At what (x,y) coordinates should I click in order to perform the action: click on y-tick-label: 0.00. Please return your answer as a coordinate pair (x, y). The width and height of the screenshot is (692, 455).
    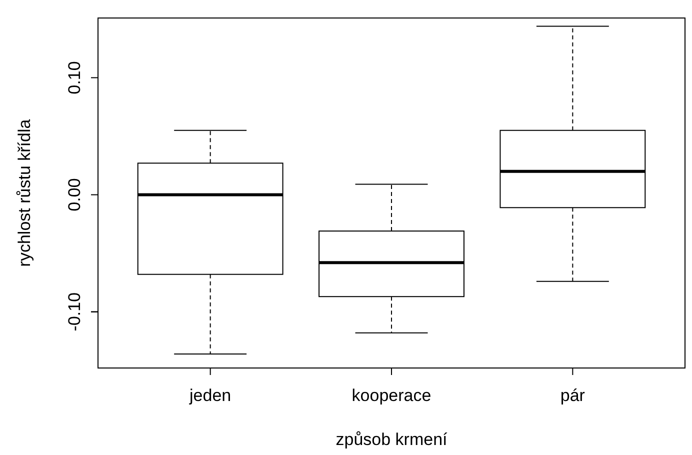
    Looking at the image, I should click on (74, 195).